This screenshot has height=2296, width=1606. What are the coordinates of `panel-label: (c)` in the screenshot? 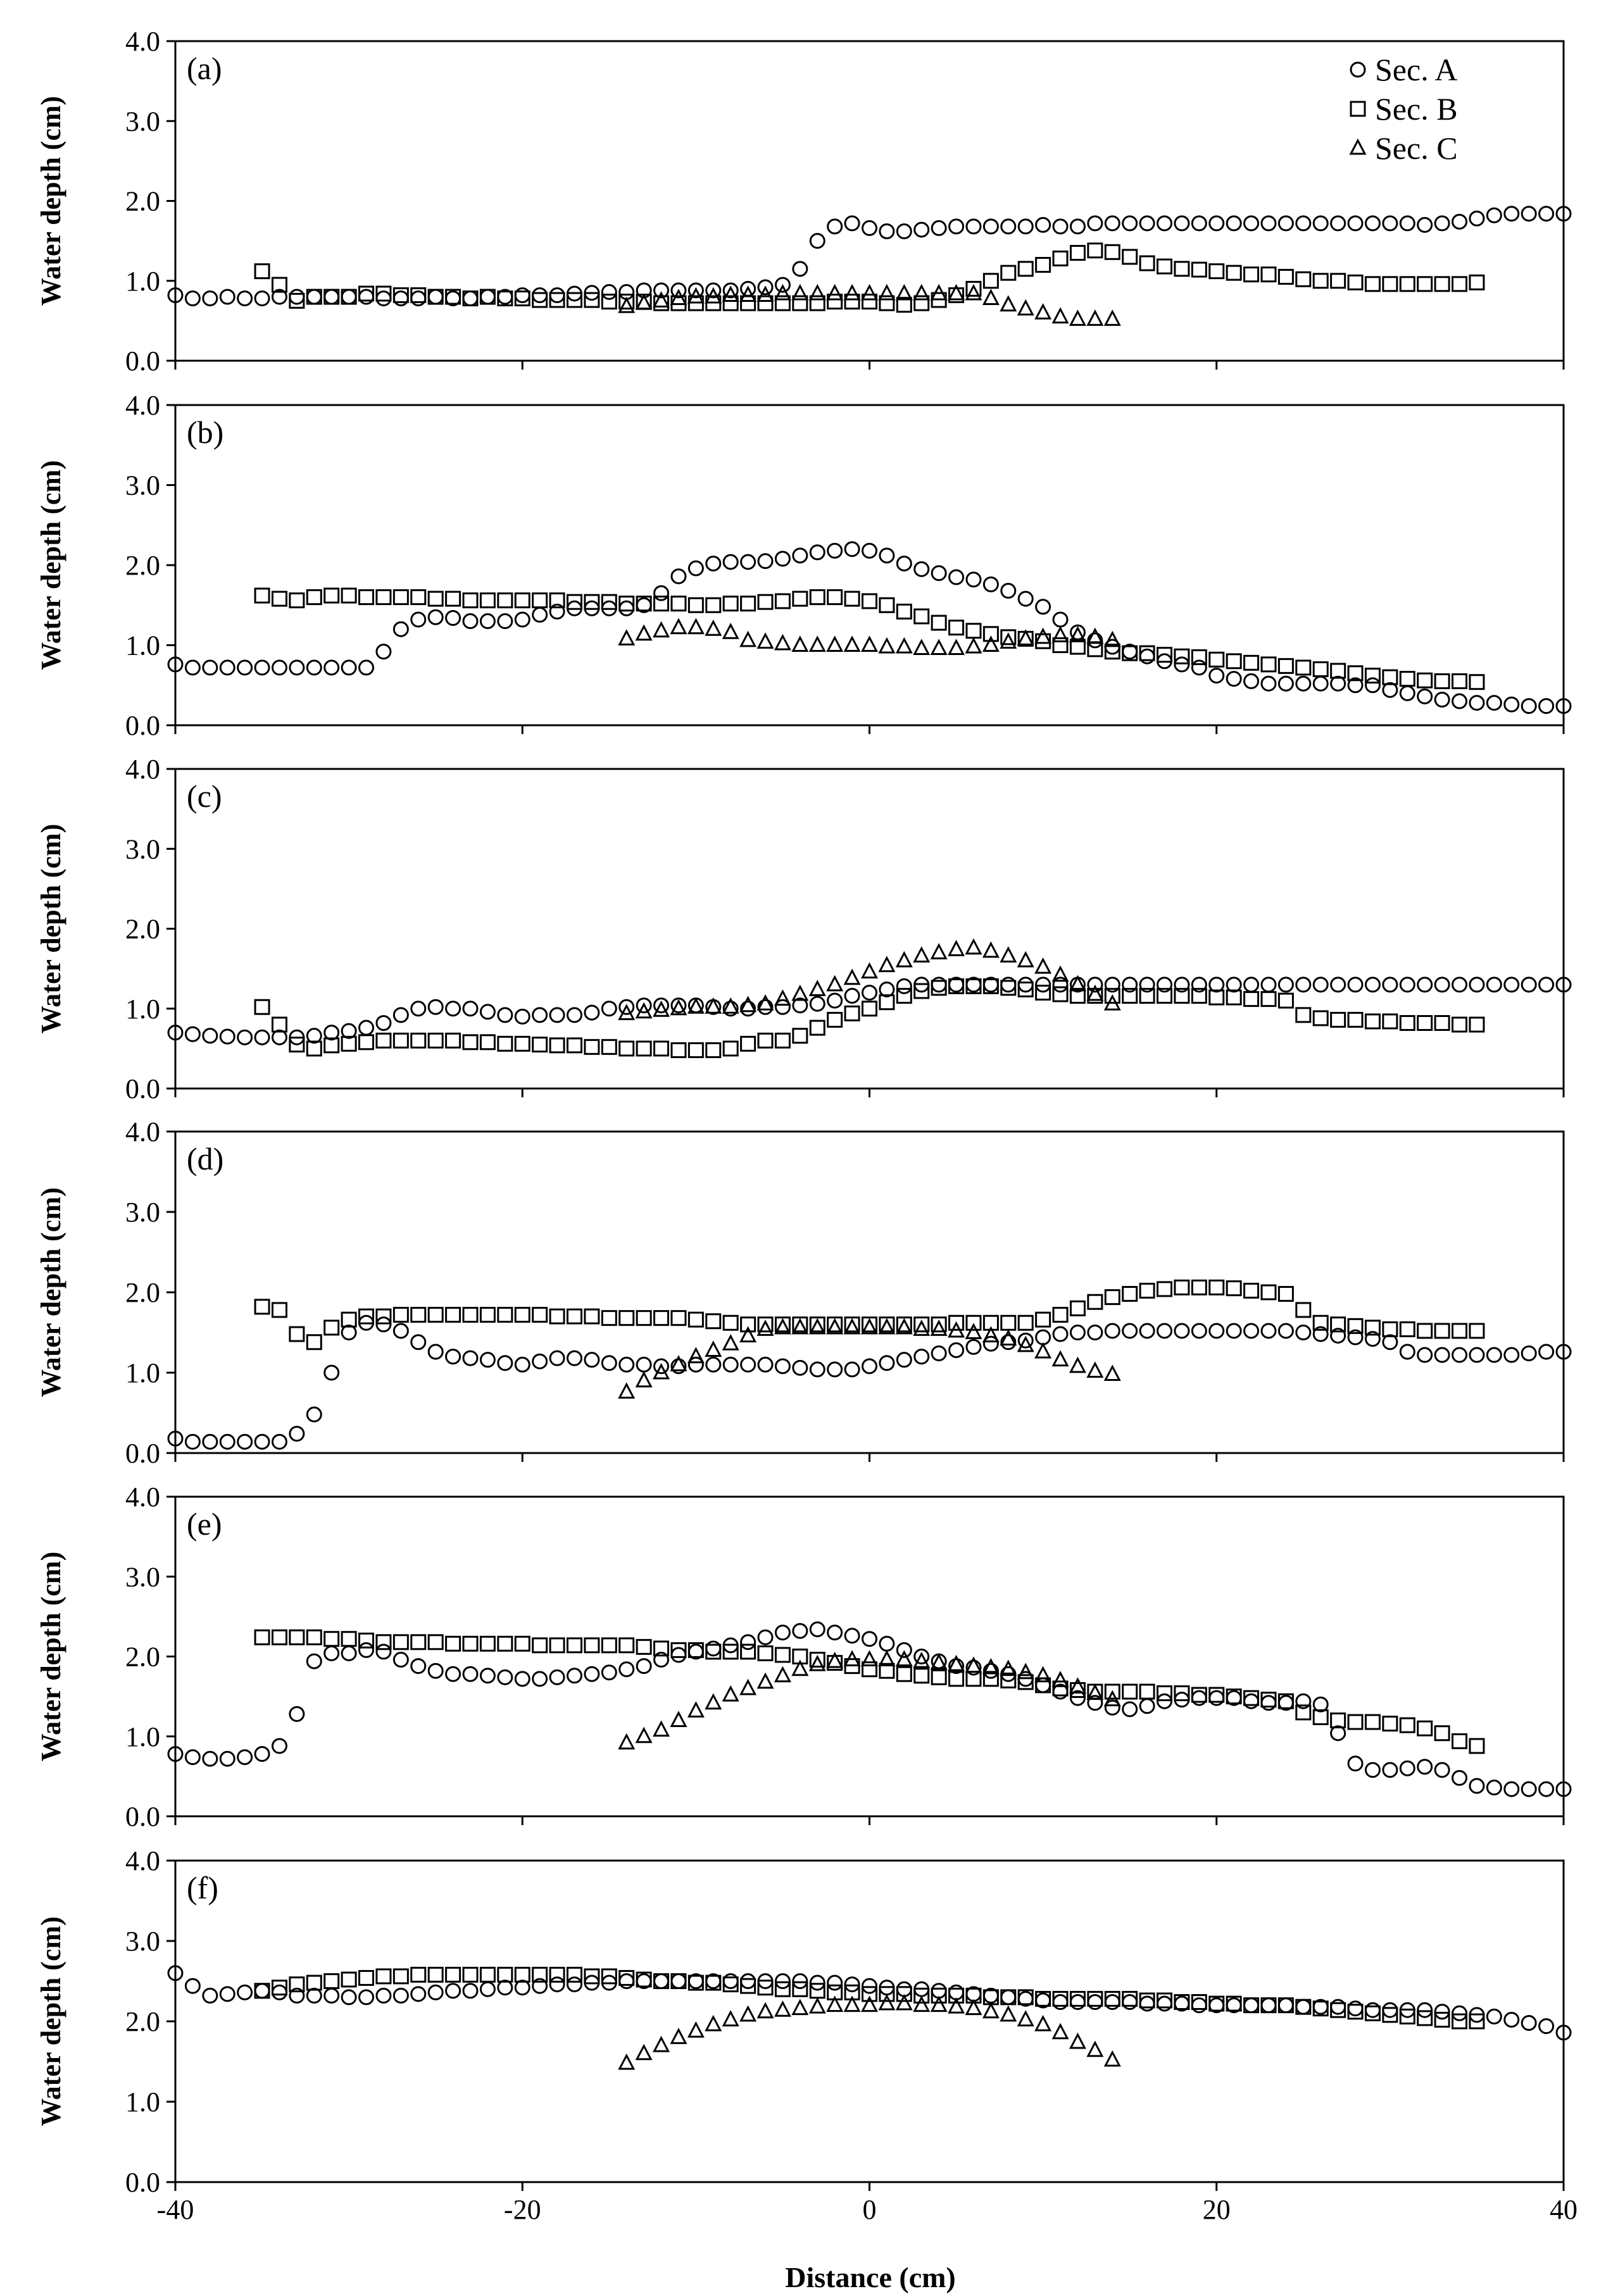 It's located at (205, 796).